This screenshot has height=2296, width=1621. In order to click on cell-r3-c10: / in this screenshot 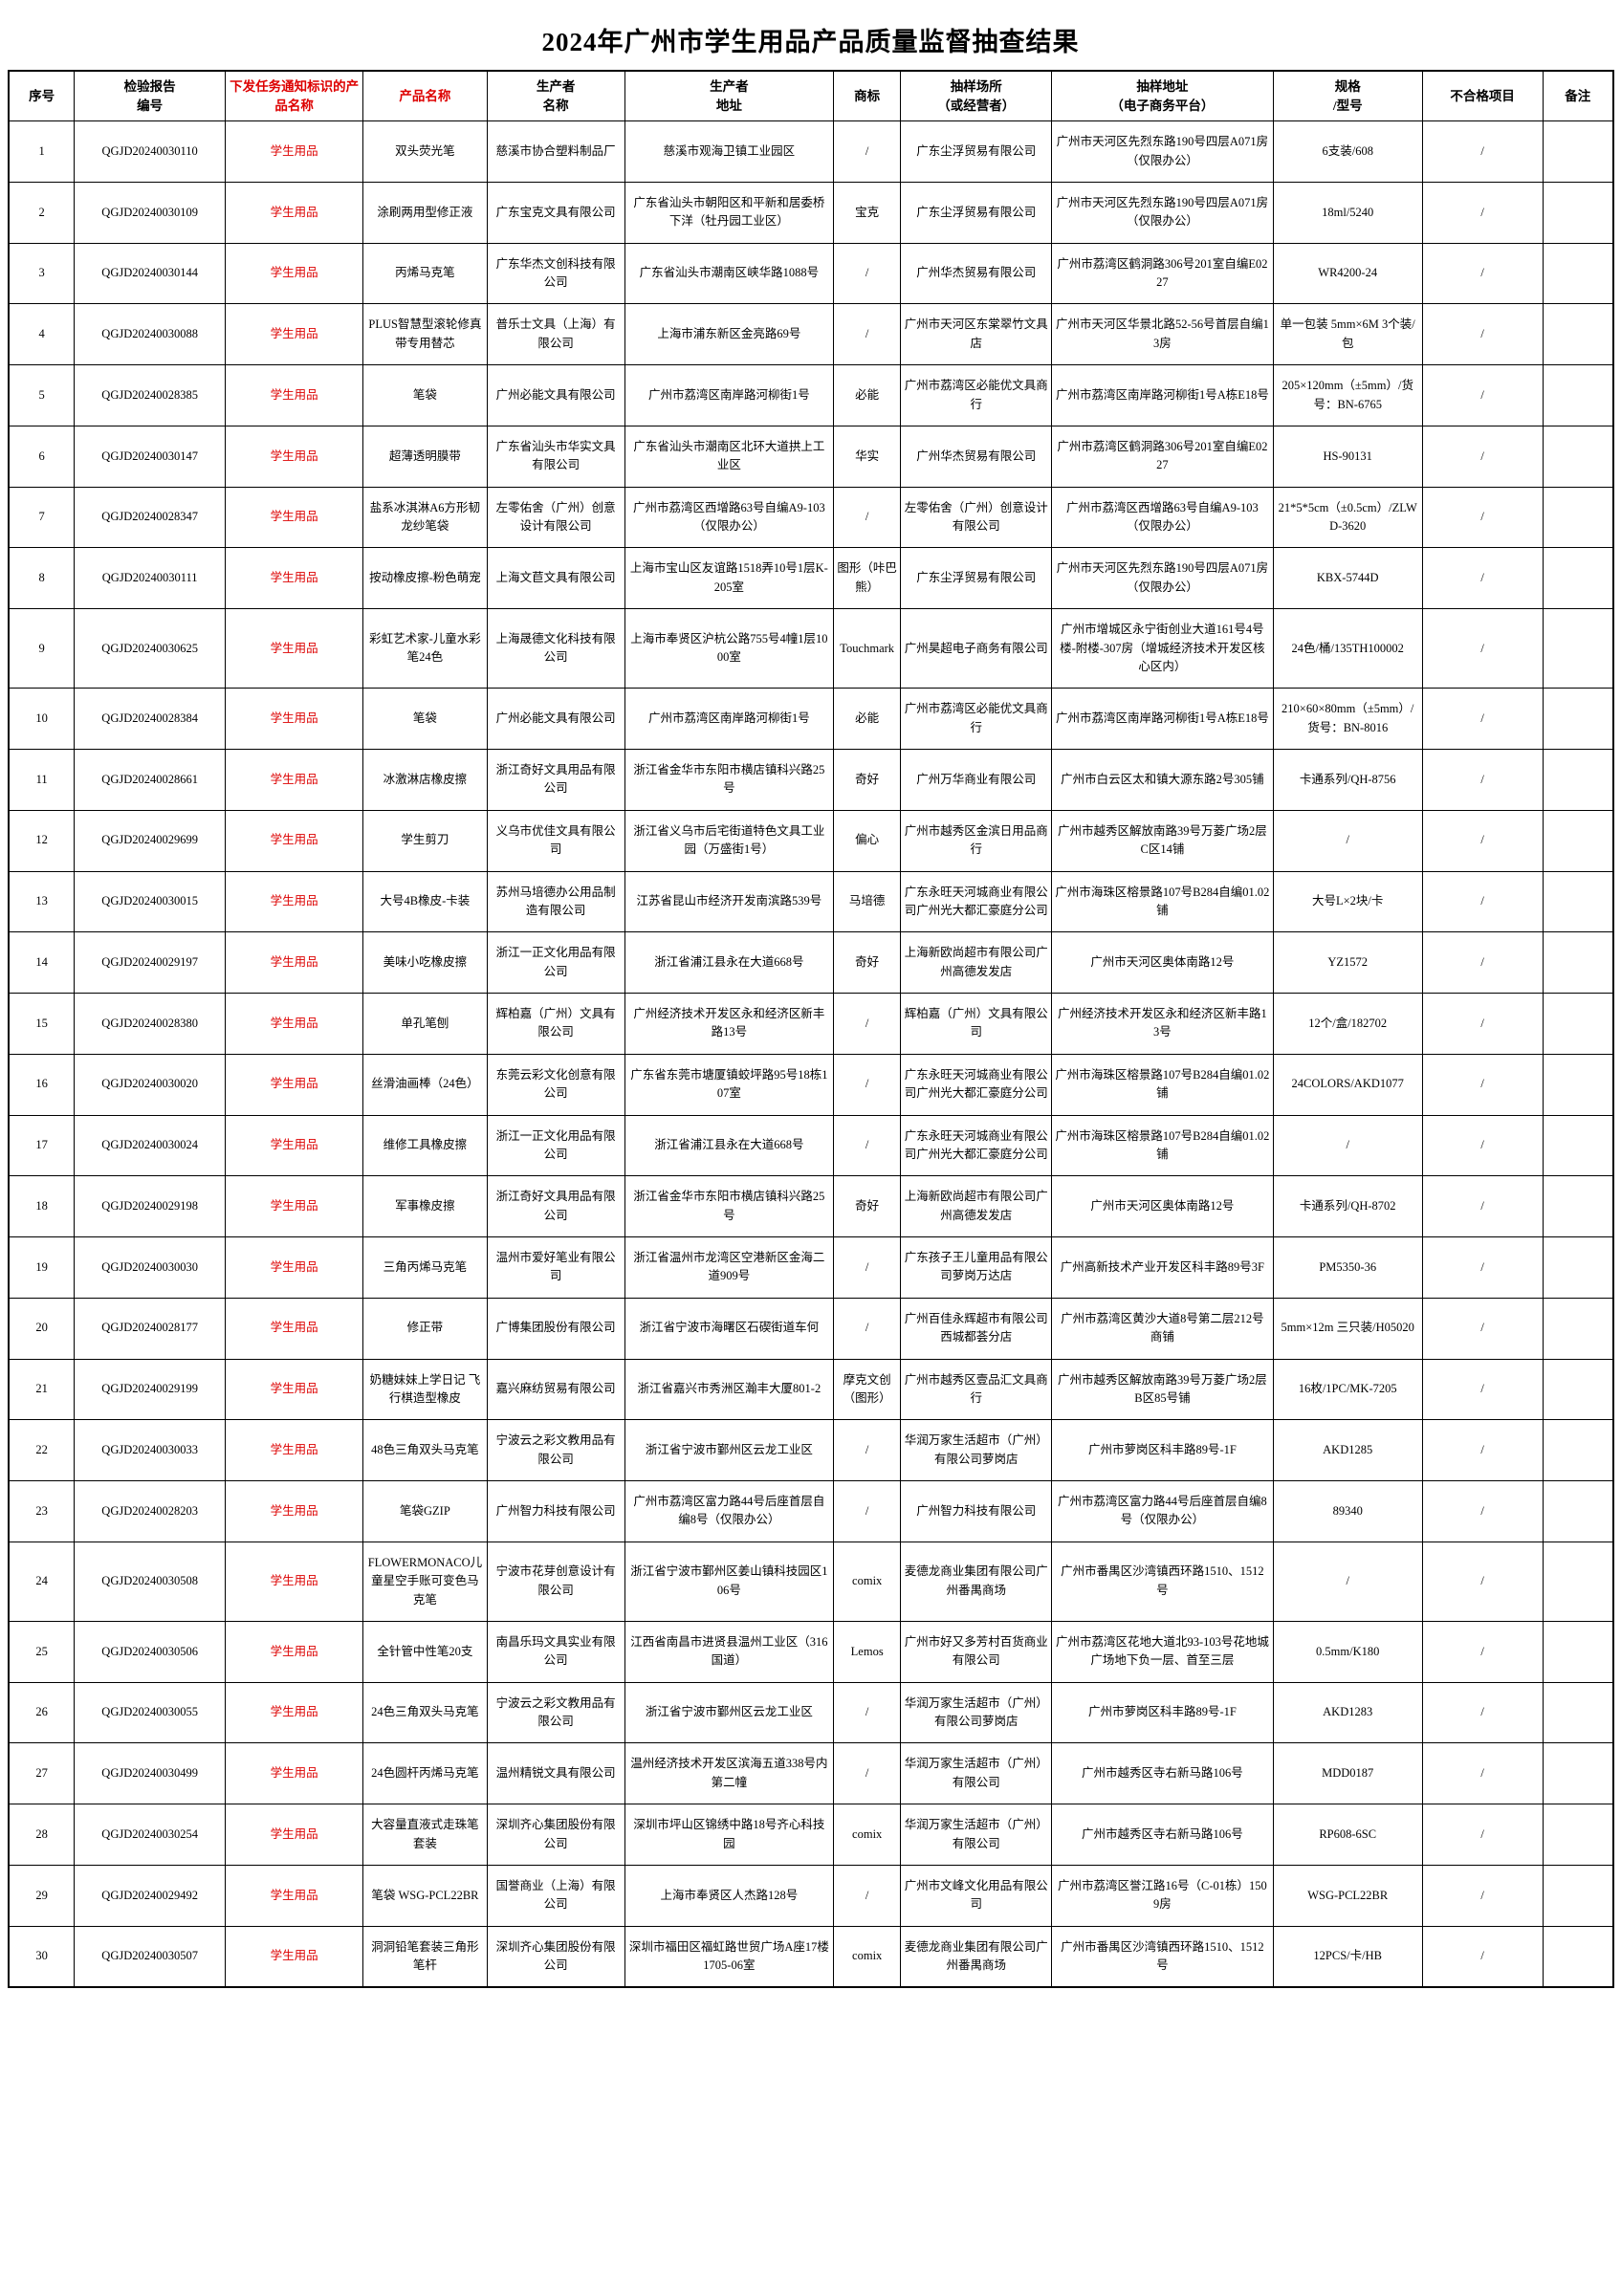, I will do `click(1482, 273)`.